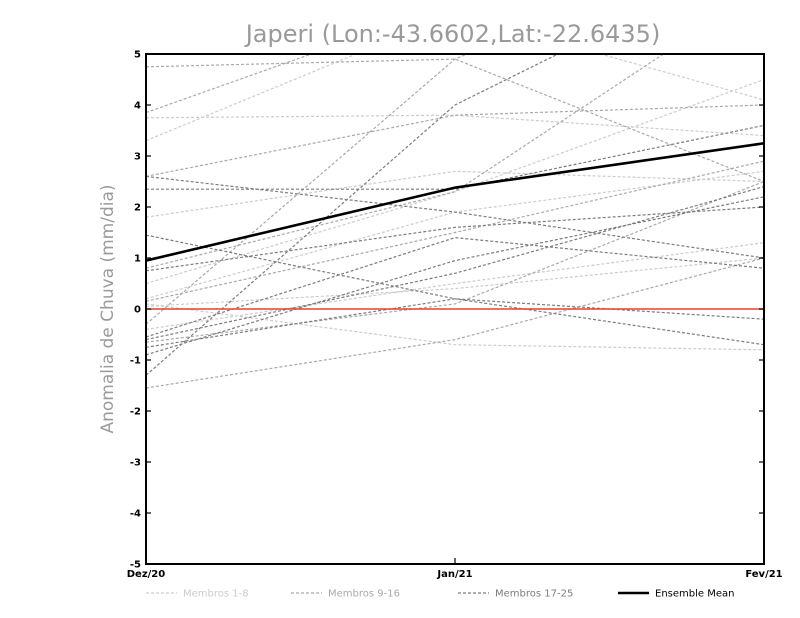  Describe the element at coordinates (108, 308) in the screenshot. I see `y-axis-label: Anomalia de Chuva (mm/dia)` at that location.